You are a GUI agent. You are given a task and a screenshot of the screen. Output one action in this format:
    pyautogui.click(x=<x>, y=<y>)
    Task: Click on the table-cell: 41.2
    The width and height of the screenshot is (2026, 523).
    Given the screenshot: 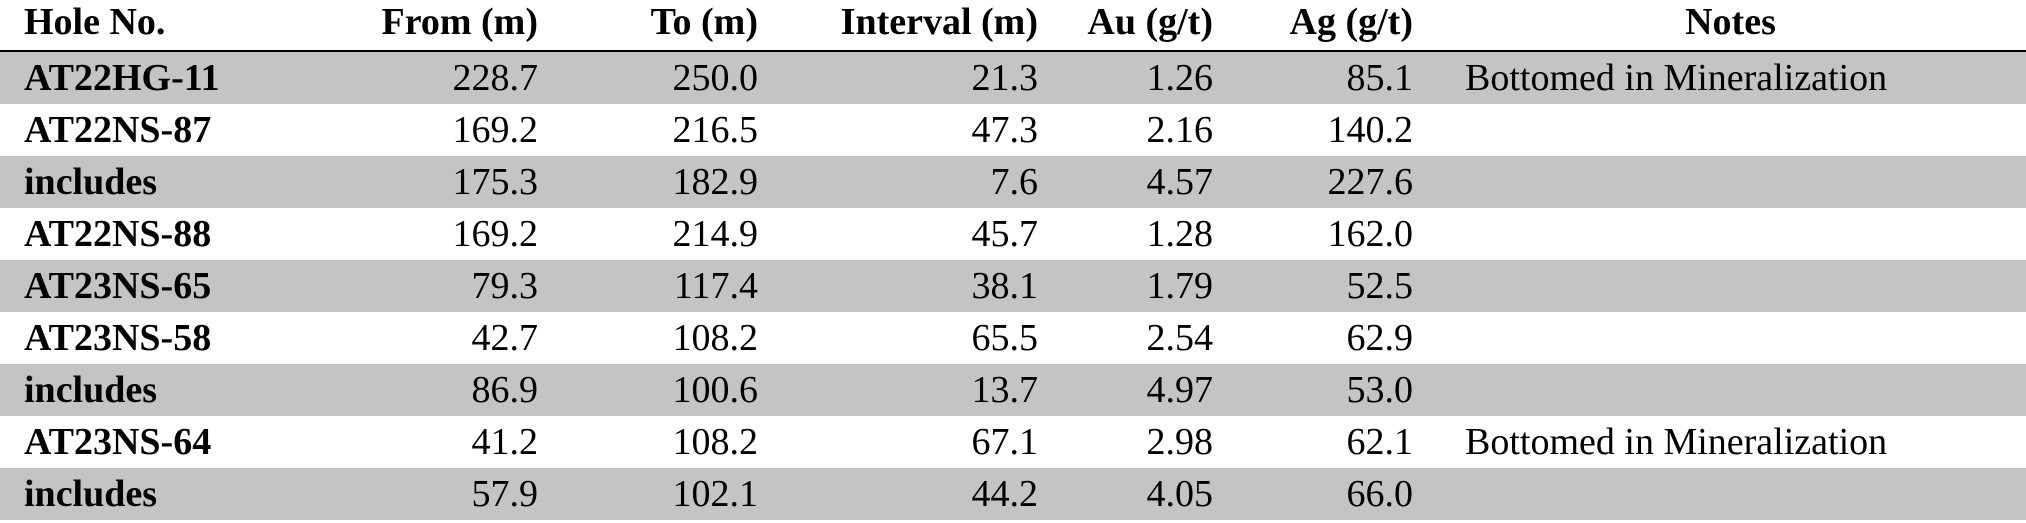 What is the action you would take?
    pyautogui.click(x=505, y=442)
    